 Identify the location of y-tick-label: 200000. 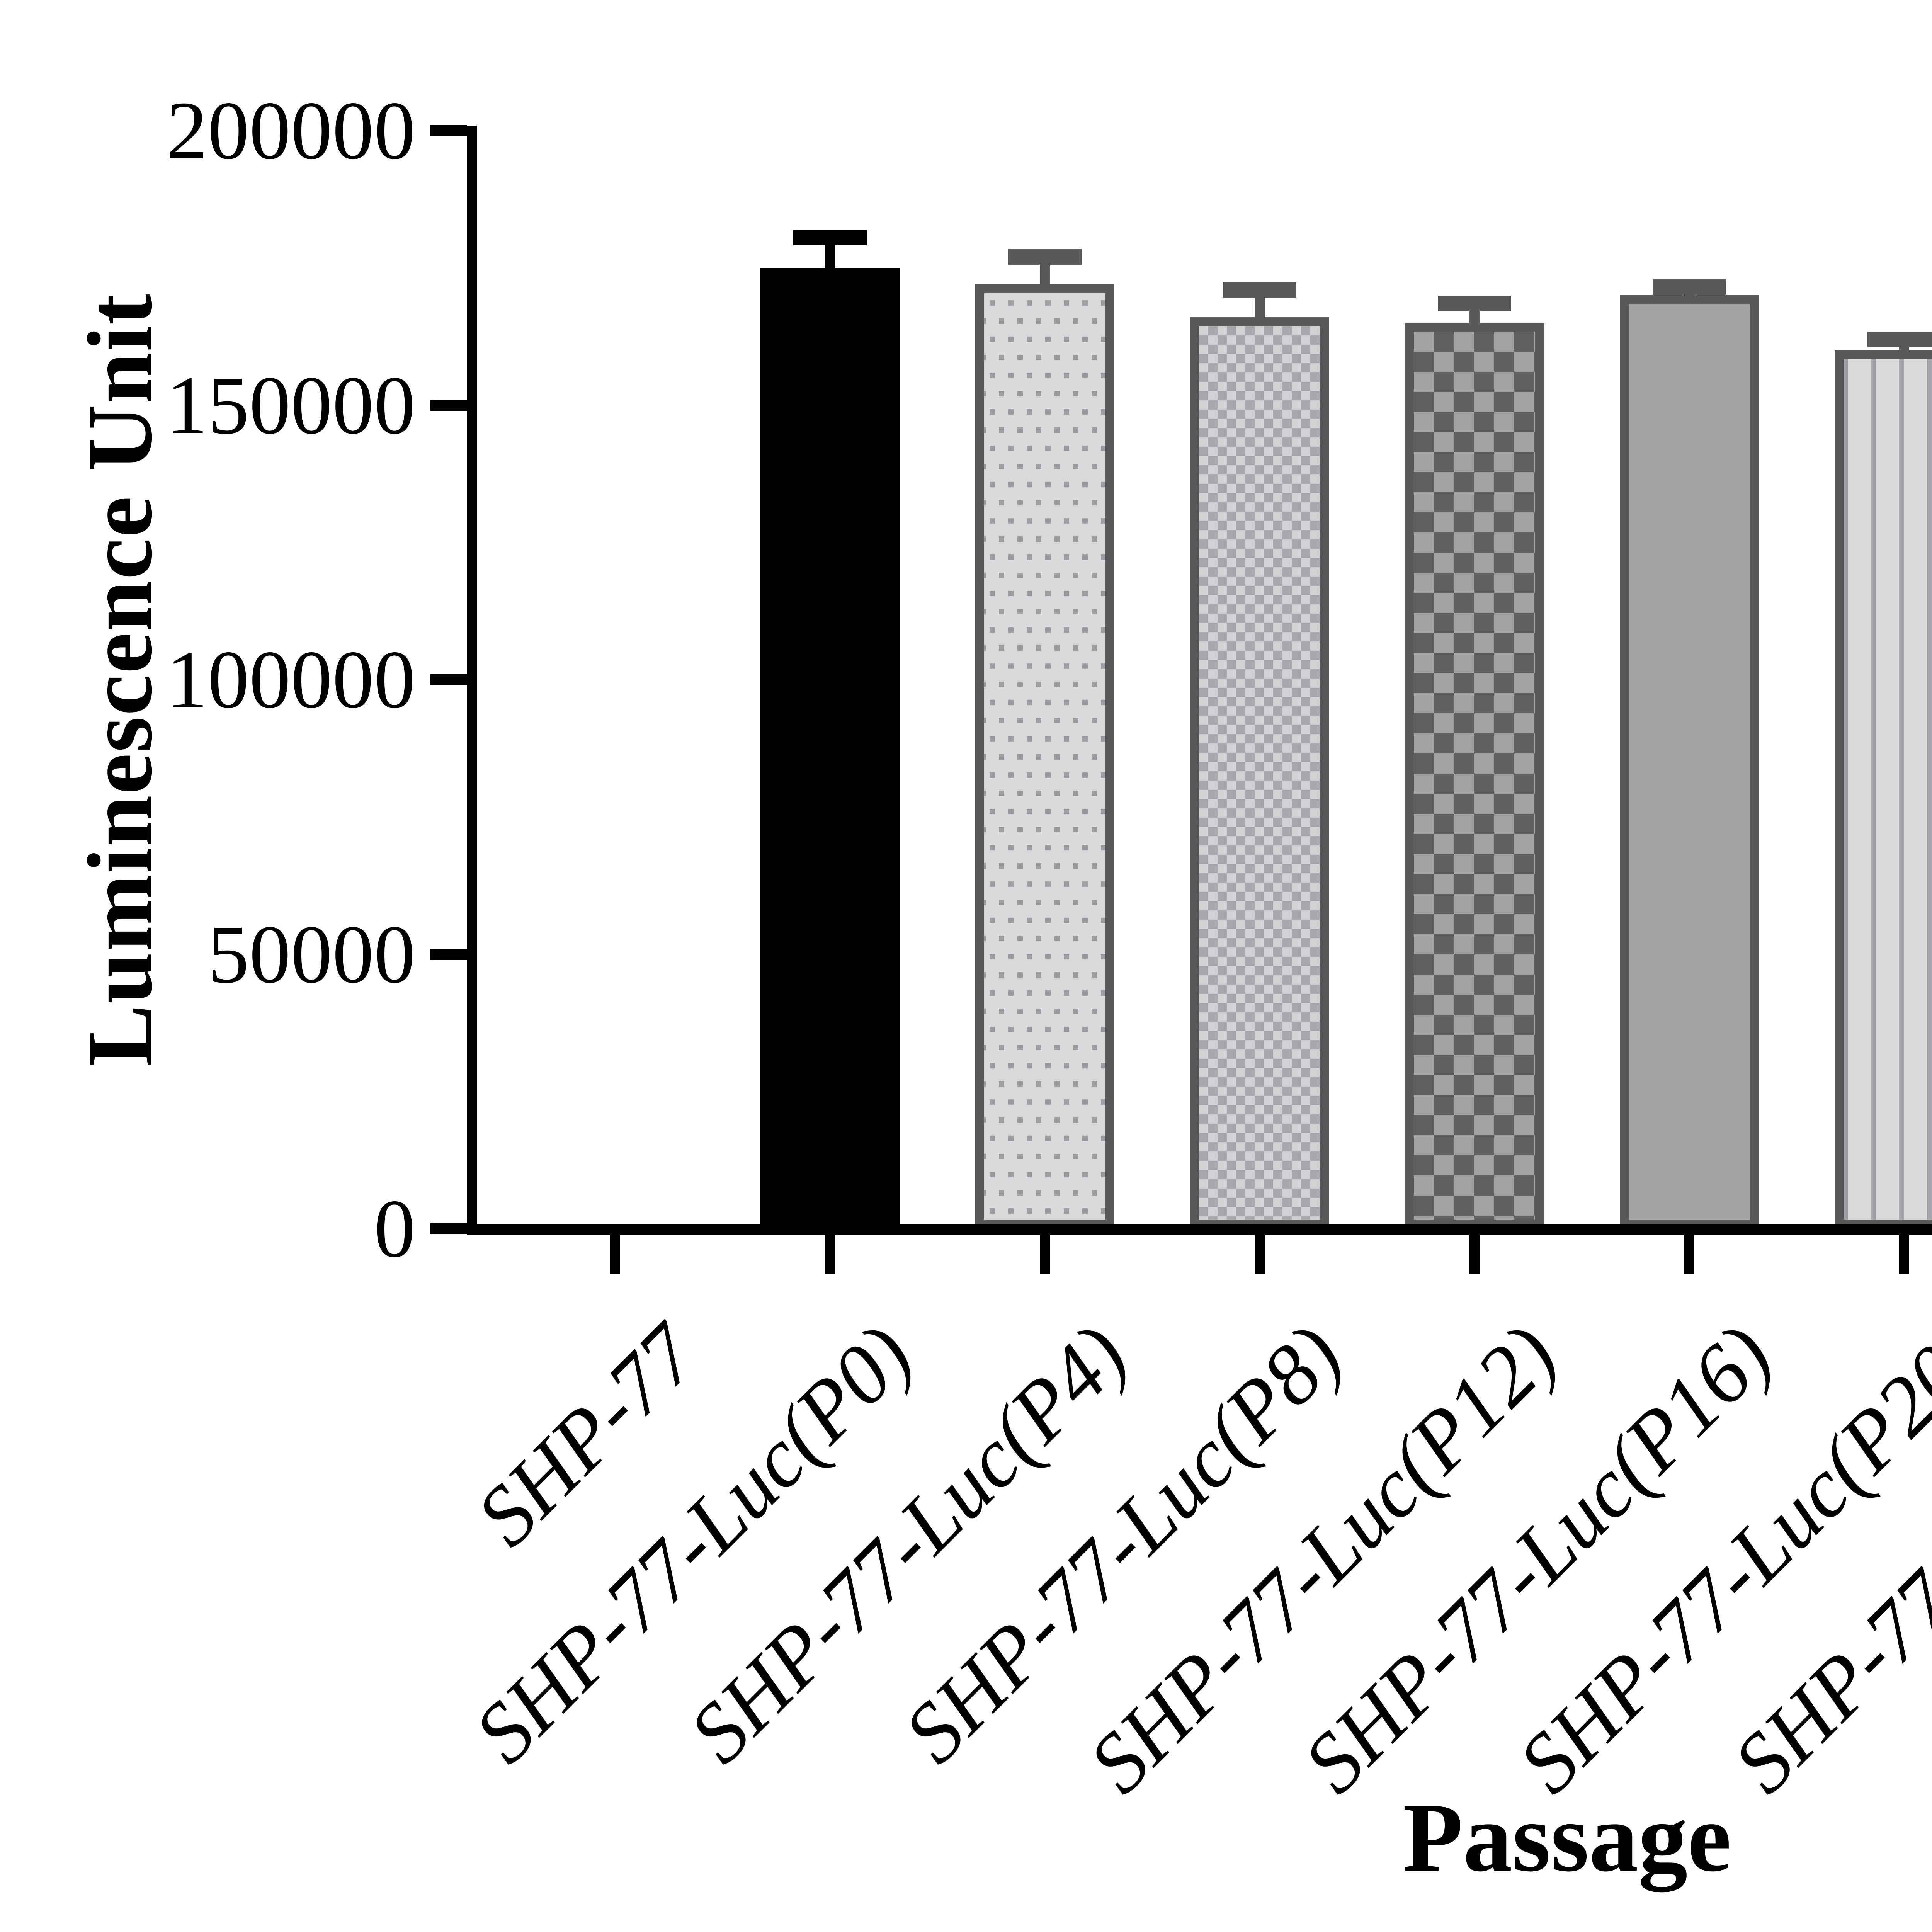
(291, 130).